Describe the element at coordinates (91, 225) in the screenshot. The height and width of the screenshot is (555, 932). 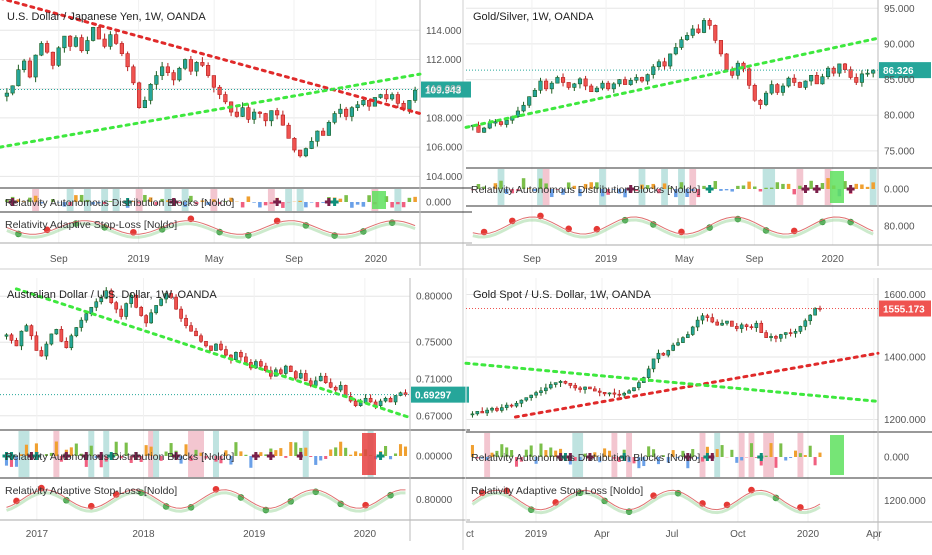
I see `indicator-2-label: Relativity Adaptive Stop-Loss [Noldo]` at that location.